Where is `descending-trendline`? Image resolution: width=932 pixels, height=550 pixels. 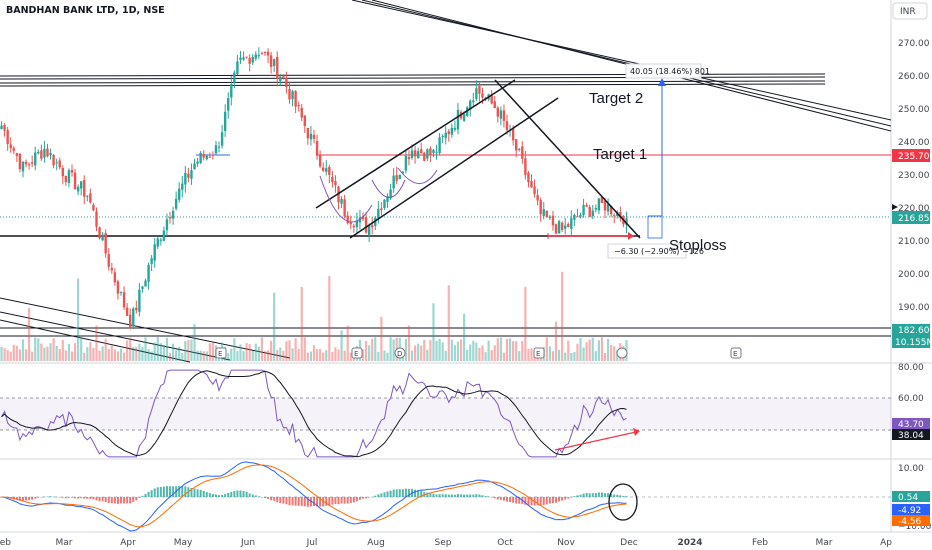 descending-trendline is located at coordinates (621, 66).